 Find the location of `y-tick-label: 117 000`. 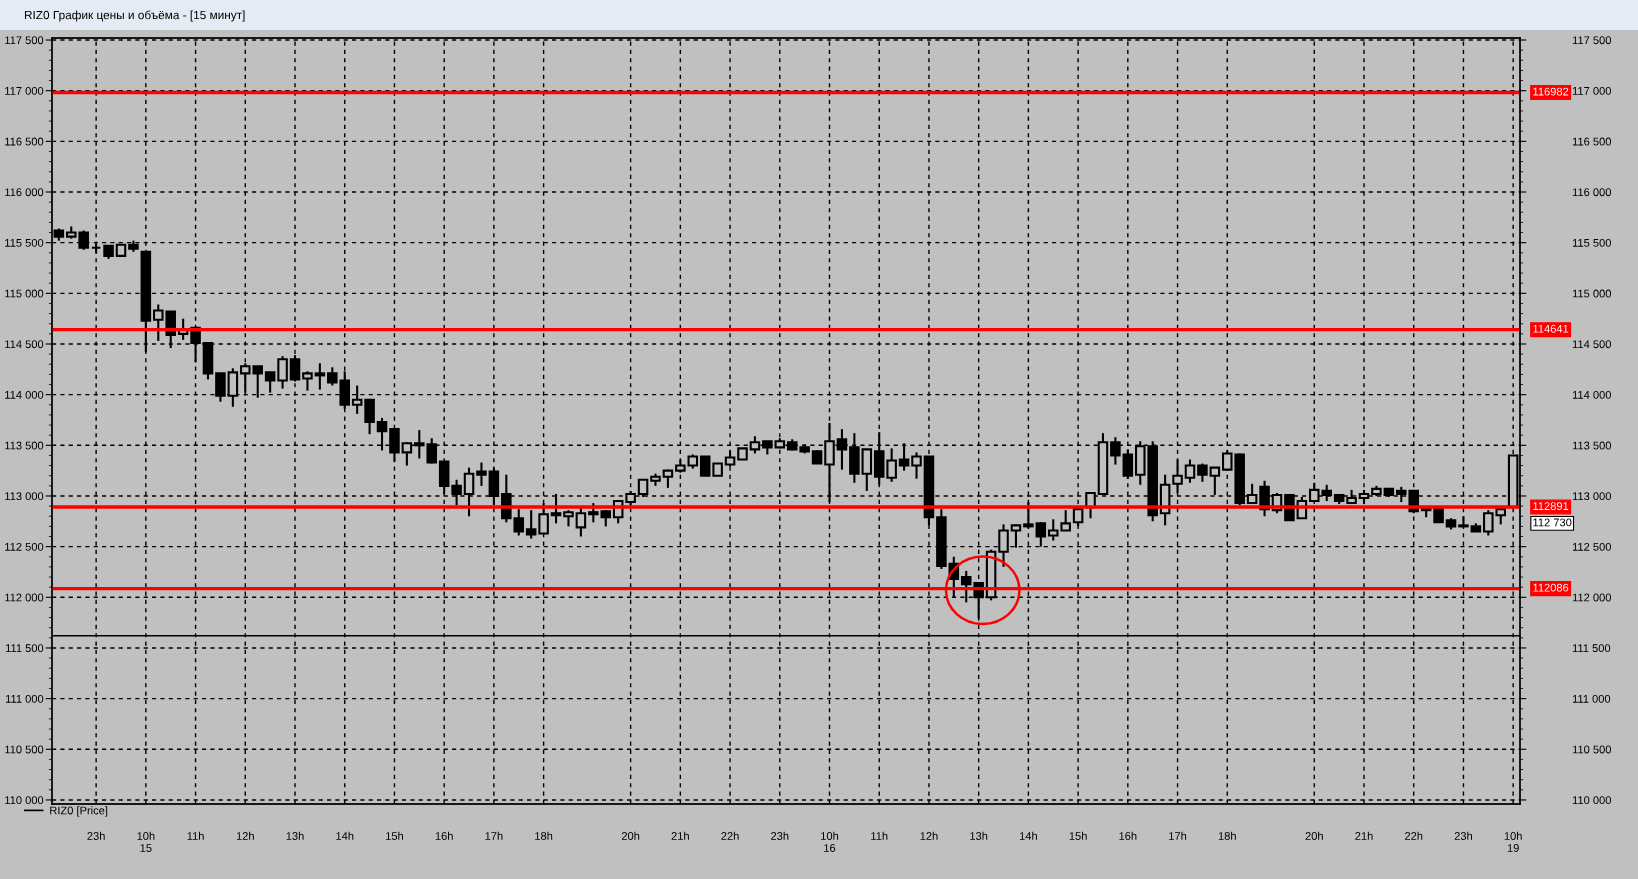

y-tick-label: 117 000 is located at coordinates (24, 90).